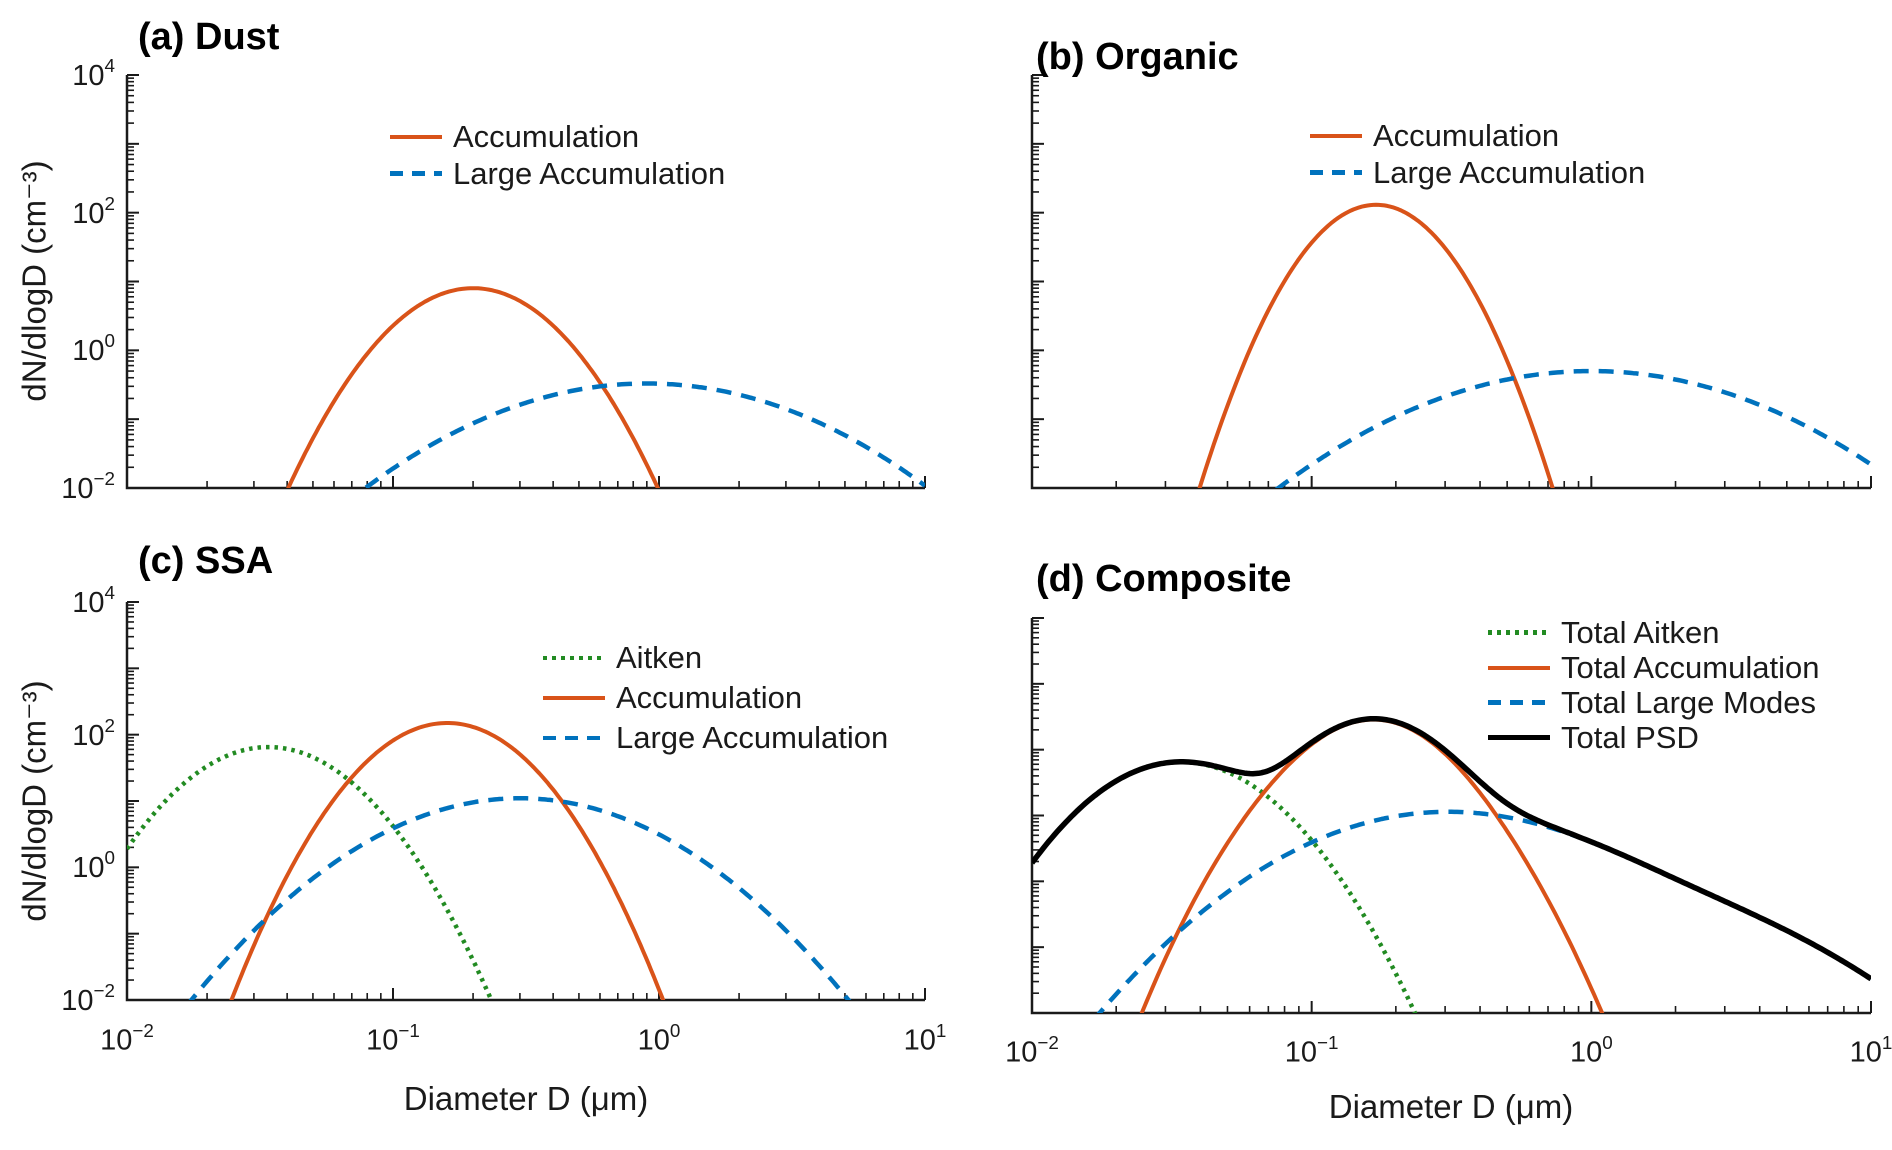  I want to click on legend-label: Total Accumulation, so click(1690, 667).